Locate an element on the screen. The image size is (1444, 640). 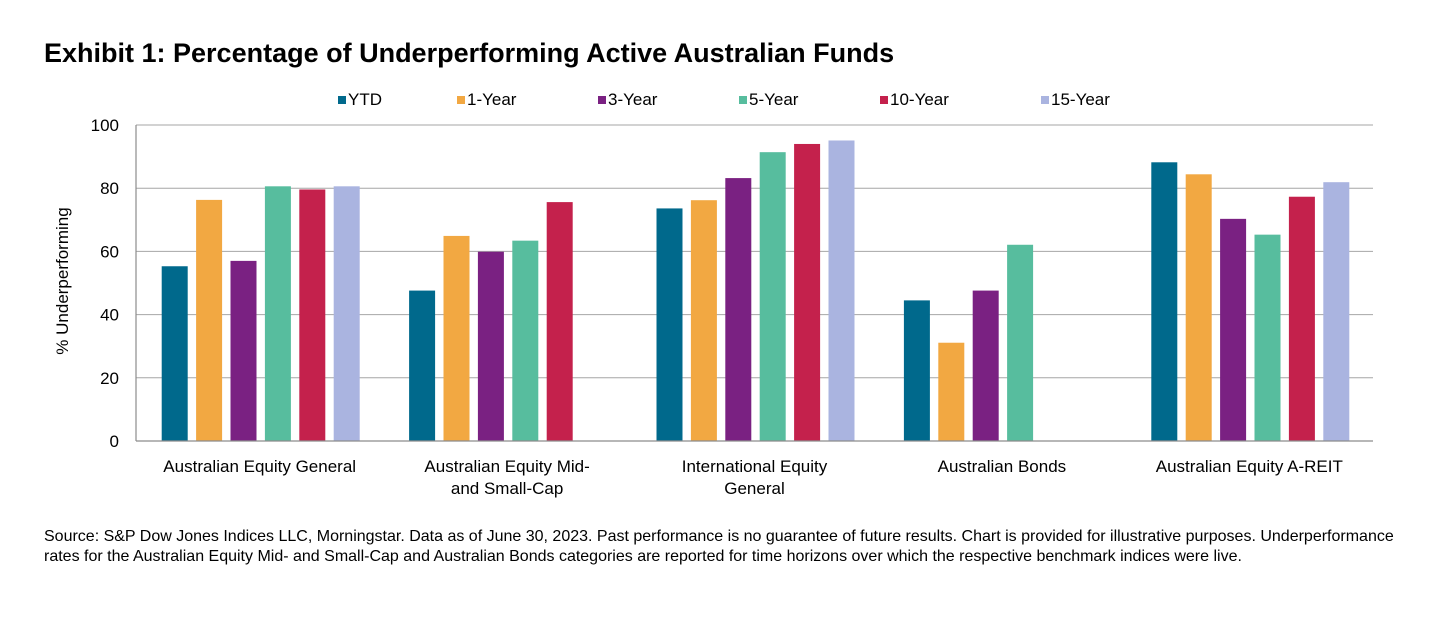
legend: YTD 1-Year 3-Year 5-Year 10-Year 15-Year is located at coordinates (724, 99).